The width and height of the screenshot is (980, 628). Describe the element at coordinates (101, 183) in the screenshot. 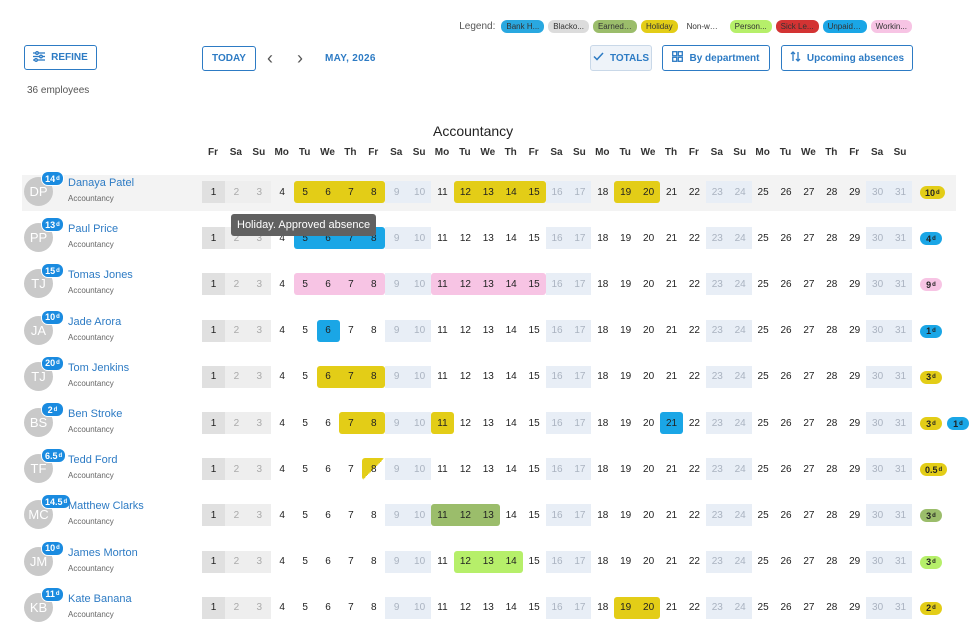

I see `employee-name: Danaya Patel` at that location.